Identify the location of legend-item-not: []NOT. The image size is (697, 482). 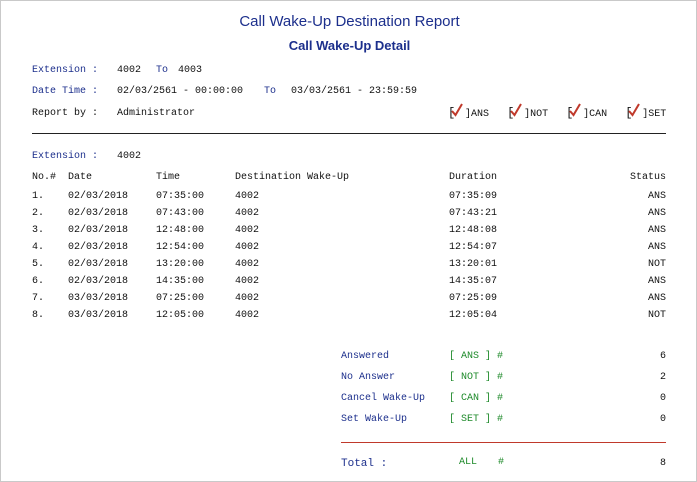
(530, 111).